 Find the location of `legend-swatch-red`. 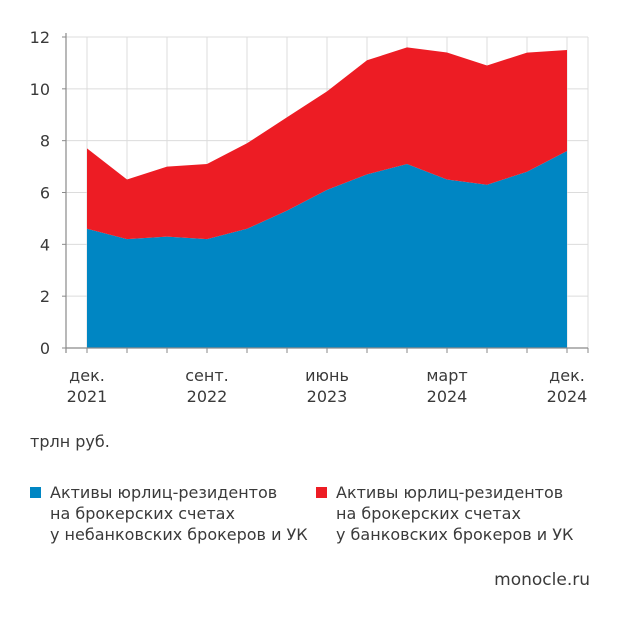

legend-swatch-red is located at coordinates (321, 492).